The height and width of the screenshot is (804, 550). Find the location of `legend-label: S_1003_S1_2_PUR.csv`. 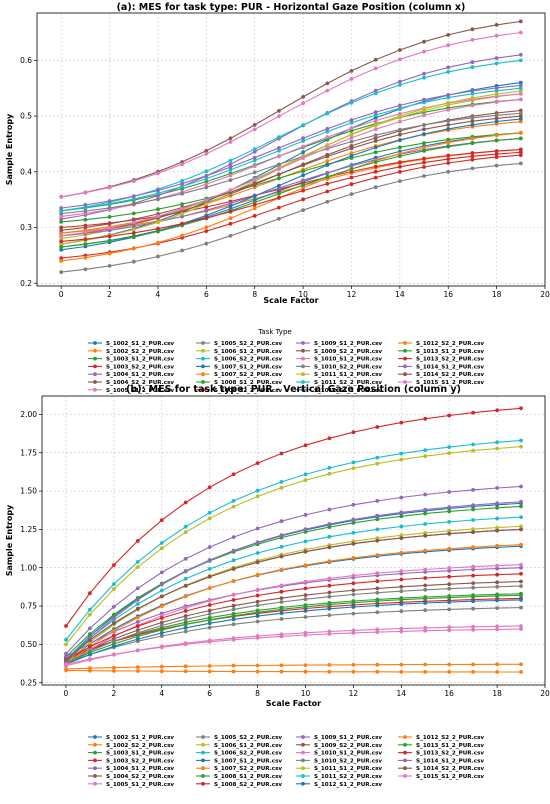

legend-label: S_1003_S1_2_PUR.csv is located at coordinates (140, 360).